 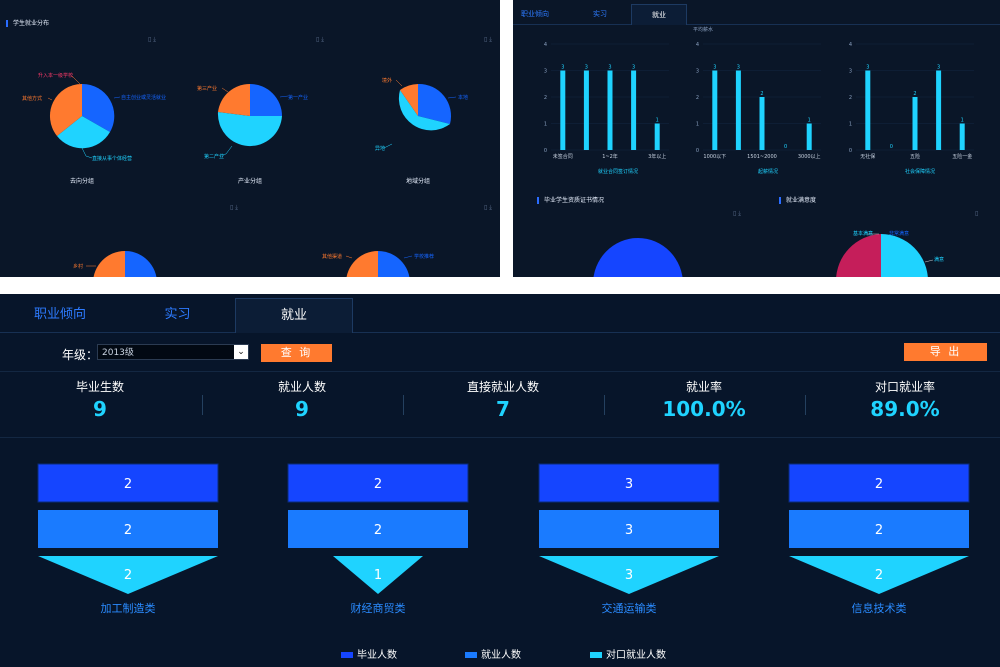 What do you see at coordinates (488, 39) in the screenshot?
I see `download-icon-2: ▯ ⤓` at bounding box center [488, 39].